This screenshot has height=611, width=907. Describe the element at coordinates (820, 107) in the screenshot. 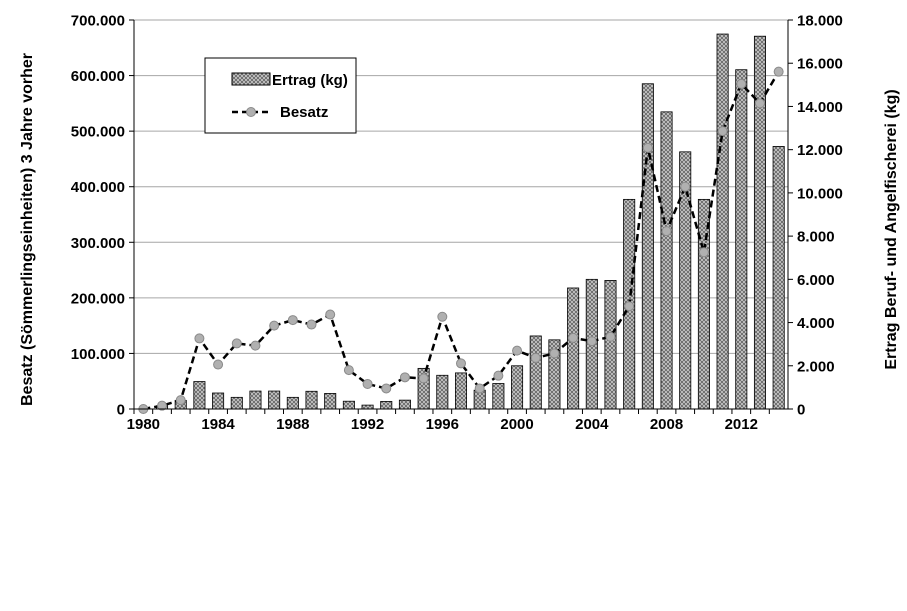

I see `y-right-tick-label: 14.000` at that location.